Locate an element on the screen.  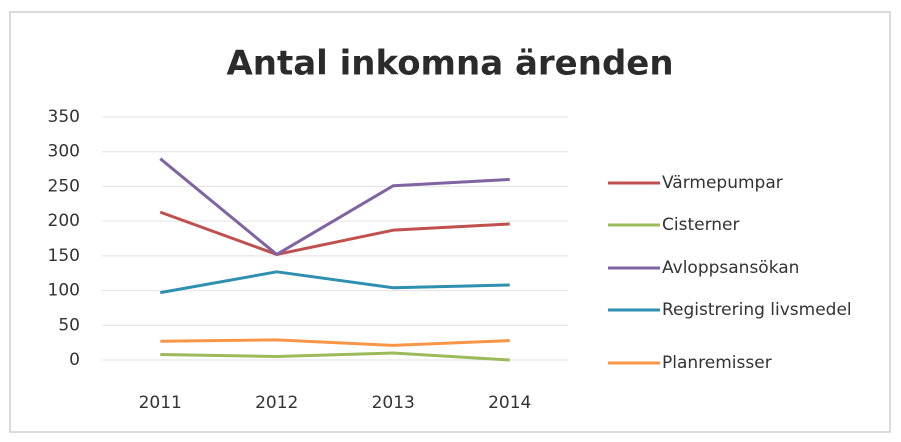
y-tick-label: 350 is located at coordinates (64, 117).